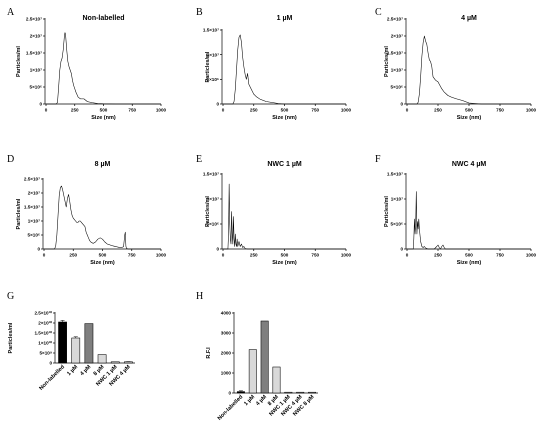 Image resolution: width=550 pixels, height=433 pixels. Describe the element at coordinates (103, 164) in the screenshot. I see `panel-title: 8 µM` at that location.